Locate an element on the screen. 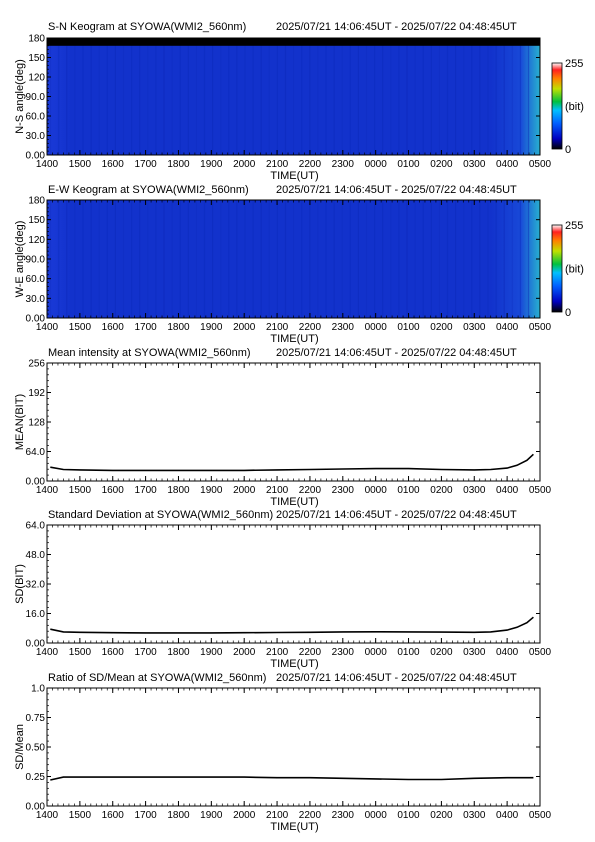 This screenshot has width=595, height=842. y-tick-label: 60.0 is located at coordinates (36, 117).